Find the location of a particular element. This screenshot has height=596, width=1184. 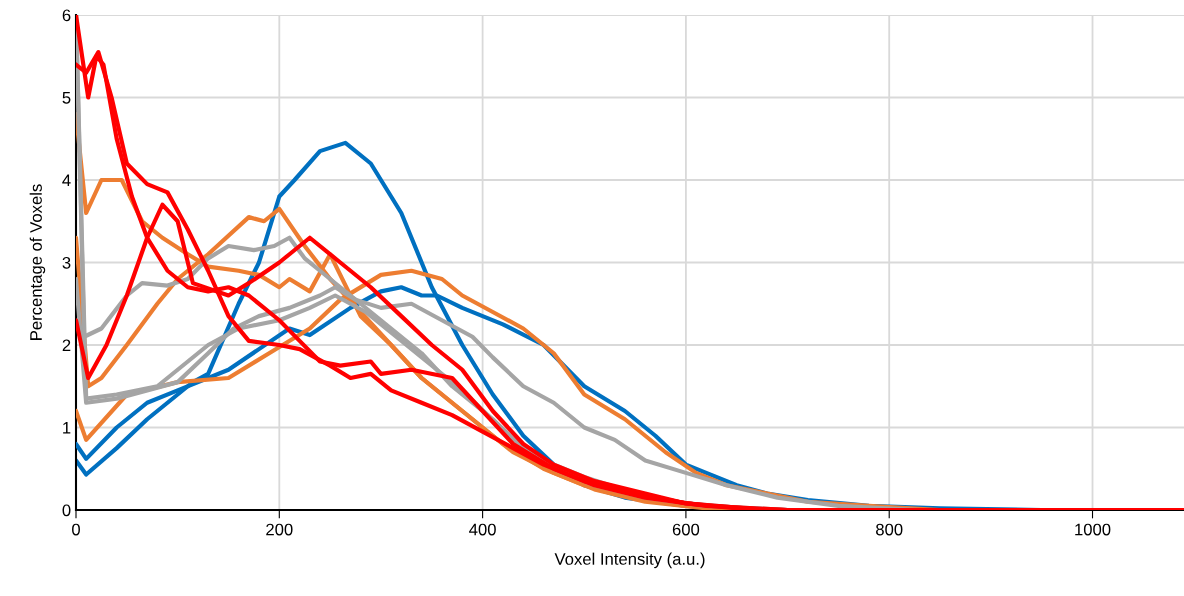

y-tick-label: 6 is located at coordinates (66, 15).